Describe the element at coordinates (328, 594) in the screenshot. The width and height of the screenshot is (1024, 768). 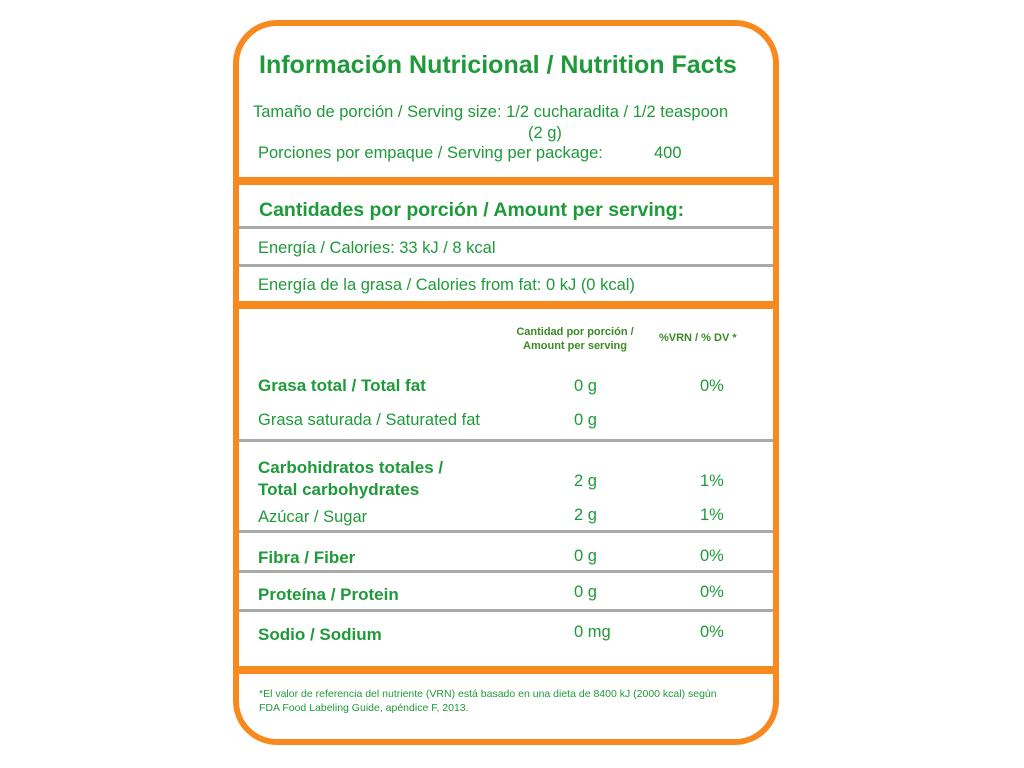
I see `protein-label: Proteína / Protein` at that location.